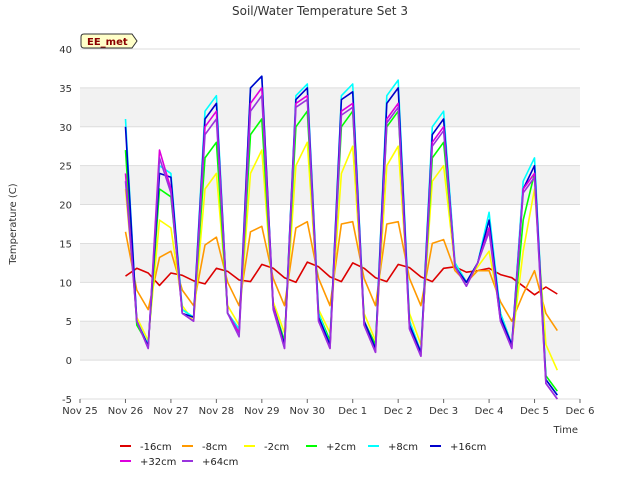 The height and width of the screenshot is (480, 640). I want to click on legend-label: +2cm, so click(341, 447).